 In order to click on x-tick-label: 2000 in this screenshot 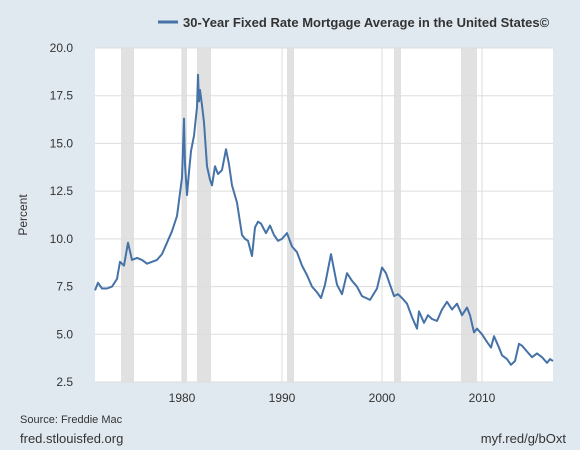, I will do `click(382, 398)`.